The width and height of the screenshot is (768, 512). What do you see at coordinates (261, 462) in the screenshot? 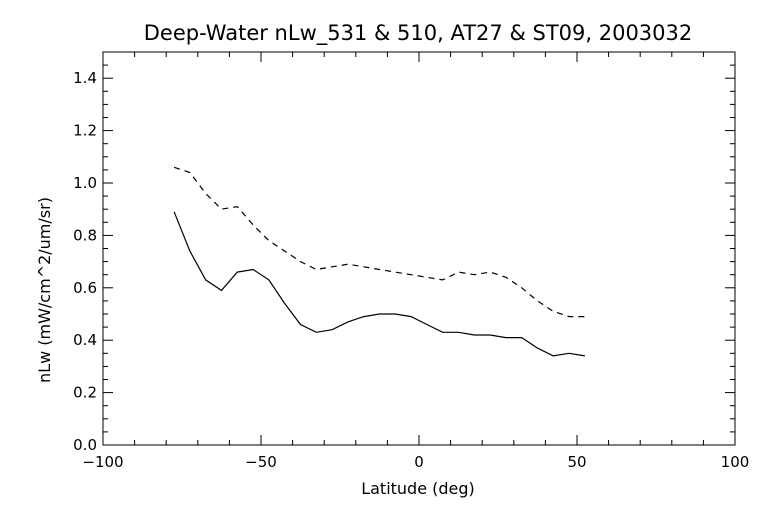
I see `x-tick-label: −50` at bounding box center [261, 462].